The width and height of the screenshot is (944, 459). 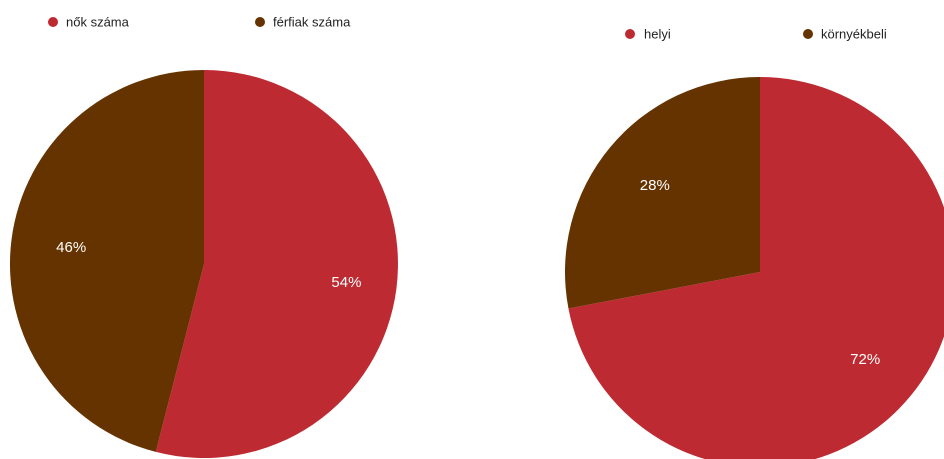 I want to click on legend-swatch-nearby, so click(x=808, y=34).